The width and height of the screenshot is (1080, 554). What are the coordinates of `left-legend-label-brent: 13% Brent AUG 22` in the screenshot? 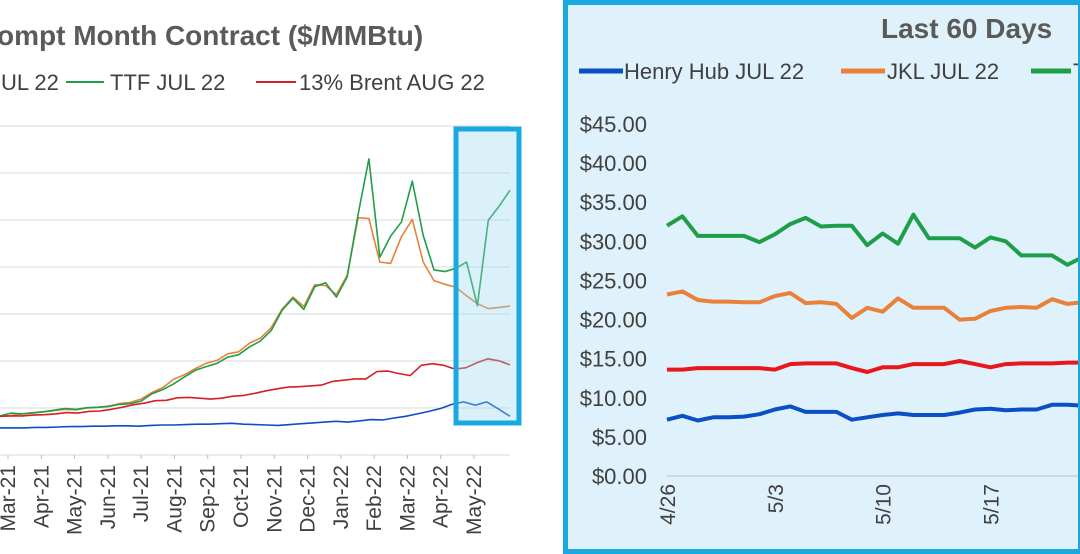 It's located at (392, 82).